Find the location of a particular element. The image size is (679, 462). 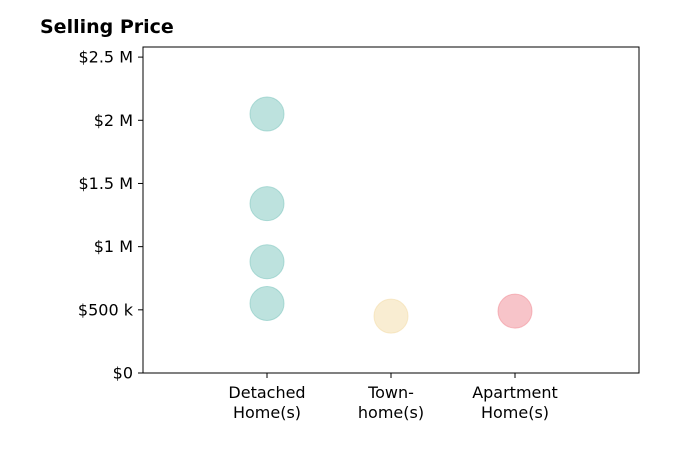

y-tick-label: $1 M is located at coordinates (113, 246).